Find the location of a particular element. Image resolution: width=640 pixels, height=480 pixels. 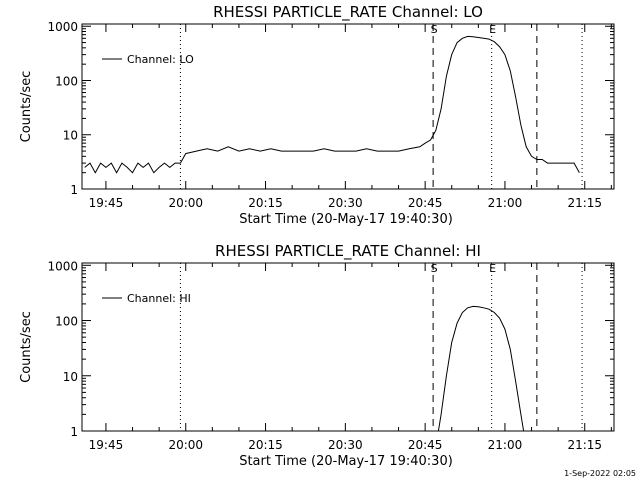

series-line is located at coordinates (481, 368).